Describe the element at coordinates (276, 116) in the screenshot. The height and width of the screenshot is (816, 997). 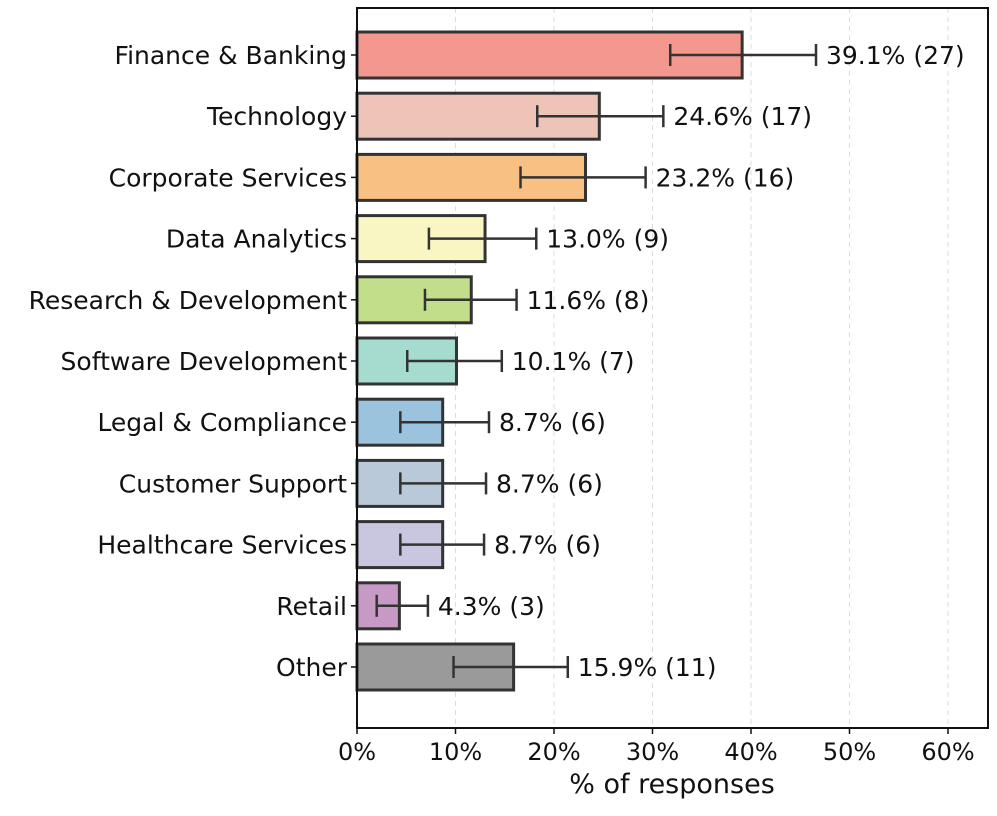
I see `y-tick-label: Technology` at that location.